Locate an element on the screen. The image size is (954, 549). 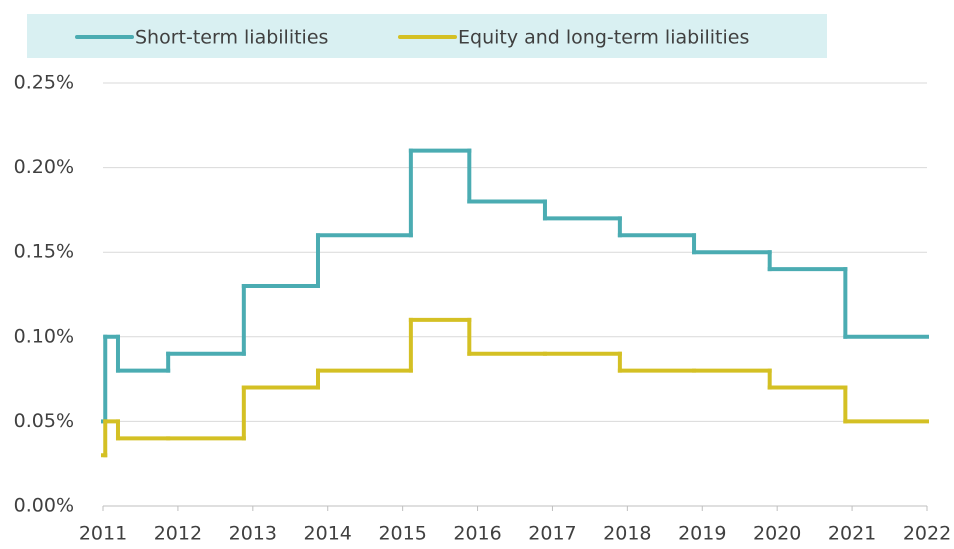
y-tick-label: 0.20% is located at coordinates (44, 167).